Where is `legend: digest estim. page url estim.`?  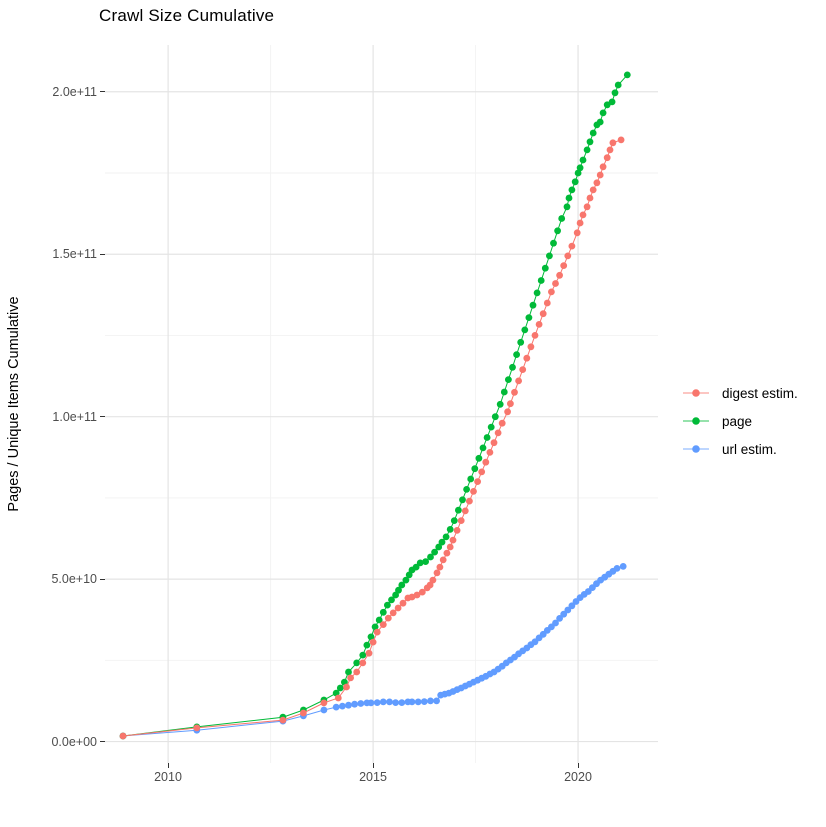 legend: digest estim. page url estim. is located at coordinates (739, 421).